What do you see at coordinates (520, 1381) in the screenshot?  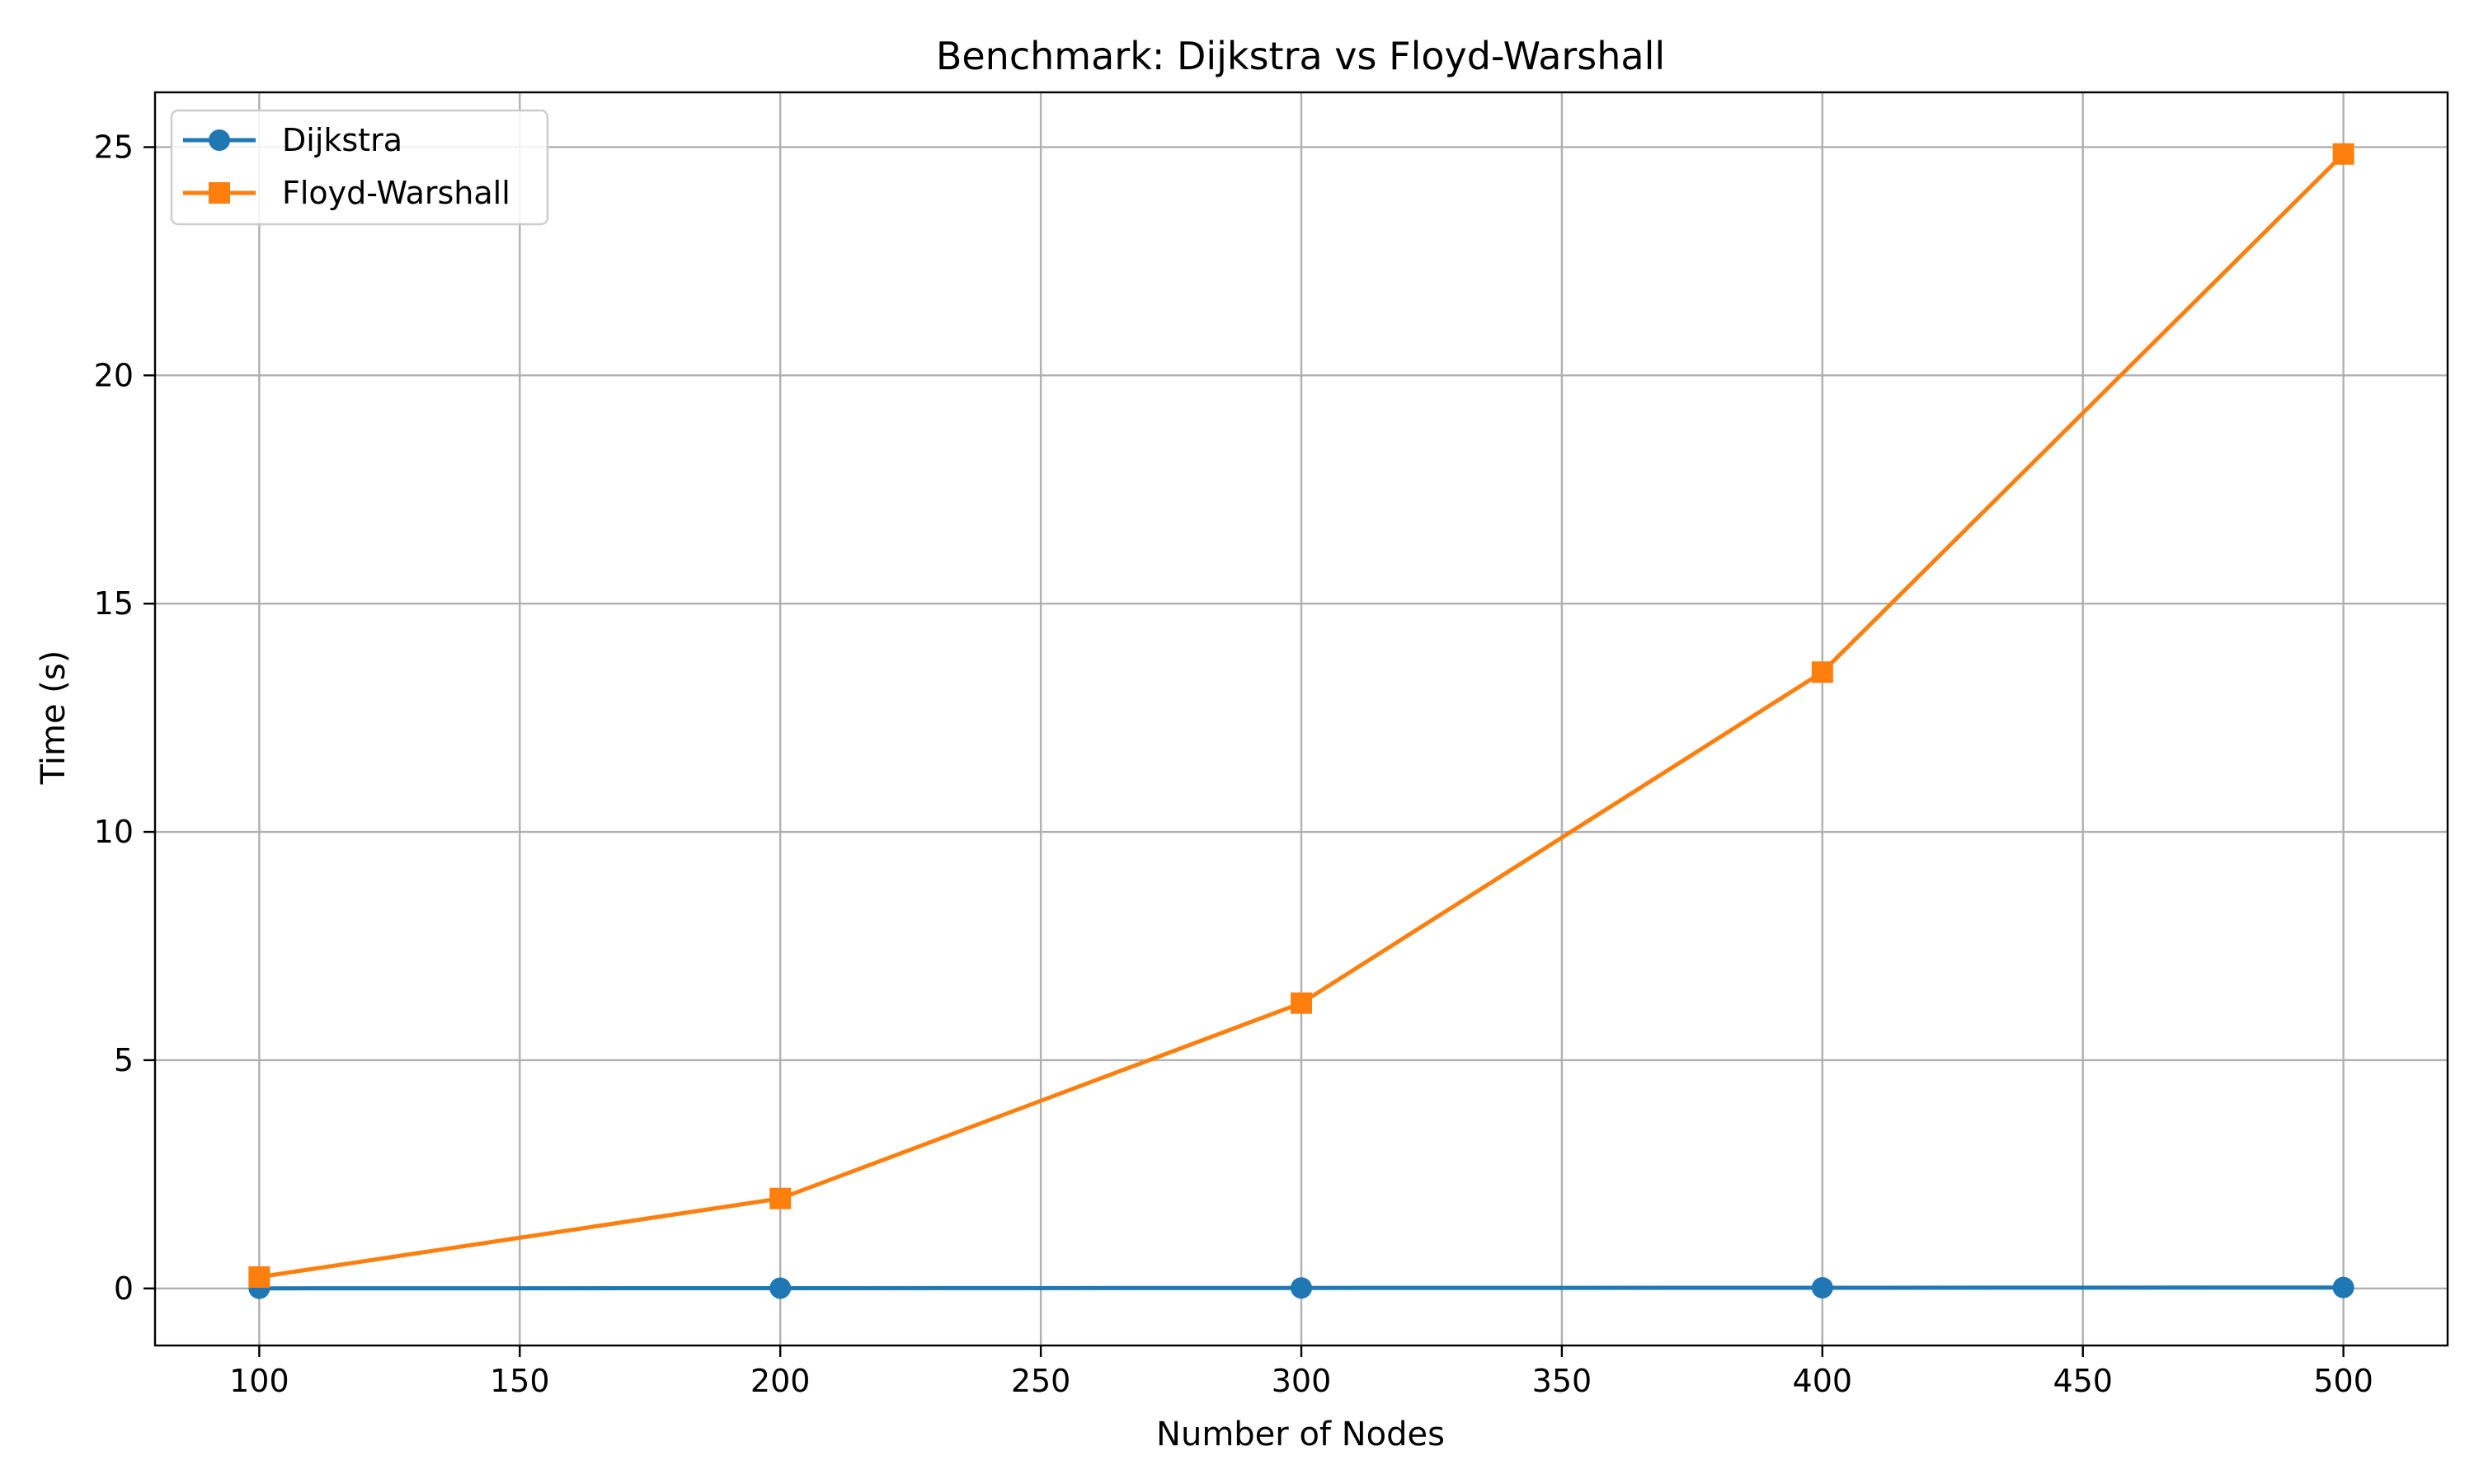 I see `x-tick-label: 150` at bounding box center [520, 1381].